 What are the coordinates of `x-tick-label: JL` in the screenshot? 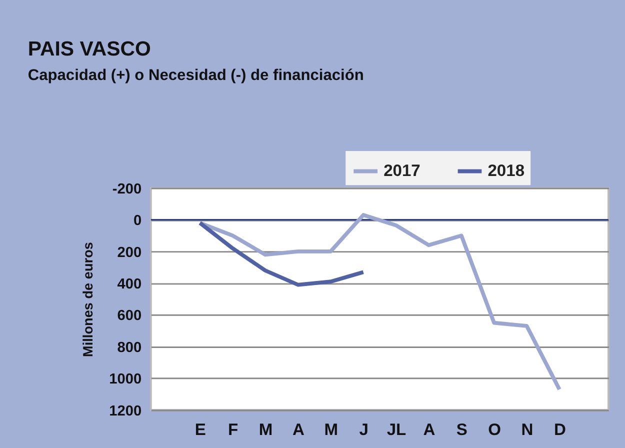 It's located at (396, 429).